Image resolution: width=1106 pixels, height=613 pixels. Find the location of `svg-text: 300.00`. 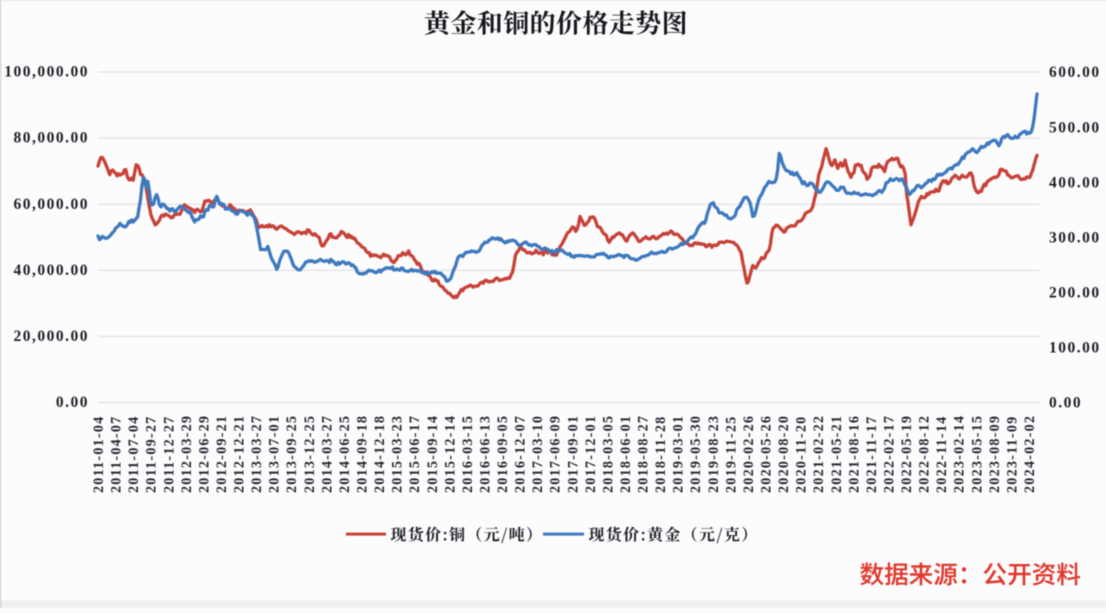

svg-text: 300.00 is located at coordinates (1075, 238).